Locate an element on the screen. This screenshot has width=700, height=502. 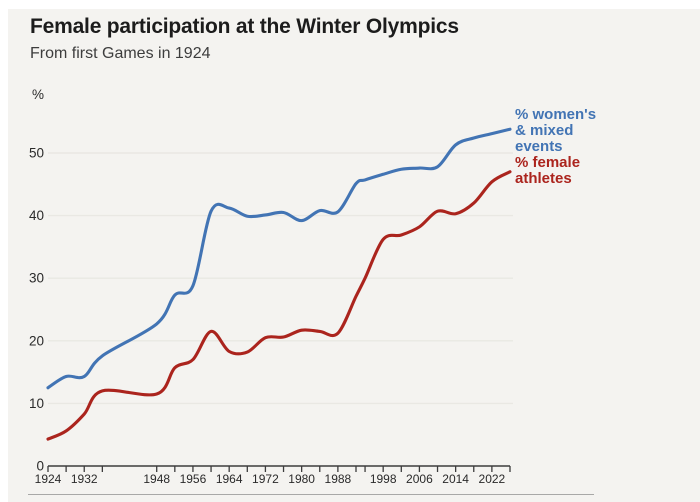
y-axis-unit-label: % is located at coordinates (37, 94).